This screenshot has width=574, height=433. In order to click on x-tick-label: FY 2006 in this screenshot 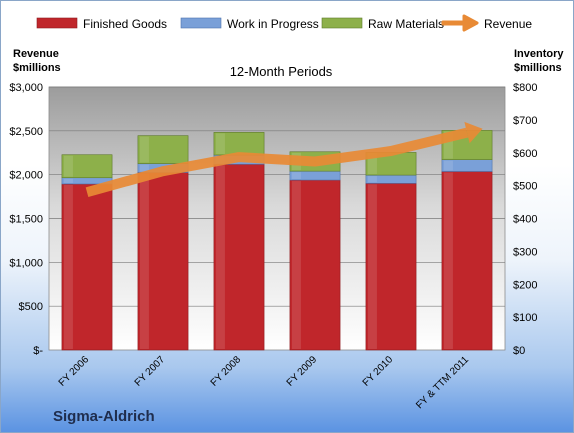, I will do `click(74, 371)`.